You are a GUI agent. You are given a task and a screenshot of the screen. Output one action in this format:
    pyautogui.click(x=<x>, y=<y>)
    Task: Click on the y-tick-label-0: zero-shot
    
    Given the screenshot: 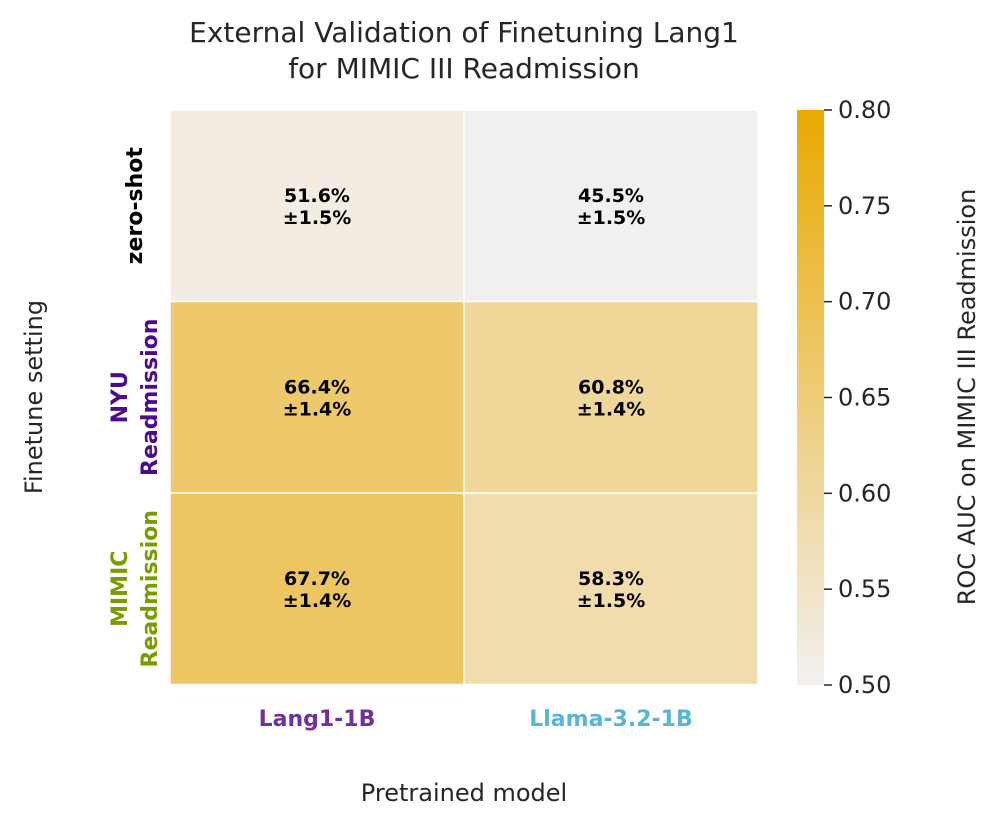 What is the action you would take?
    pyautogui.click(x=135, y=206)
    